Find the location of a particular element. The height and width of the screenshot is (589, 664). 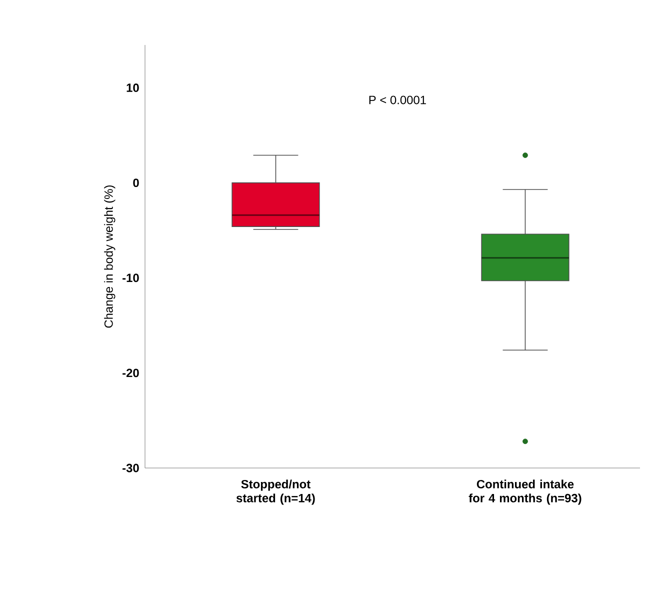

annotation: P < 0.0001 is located at coordinates (397, 100).